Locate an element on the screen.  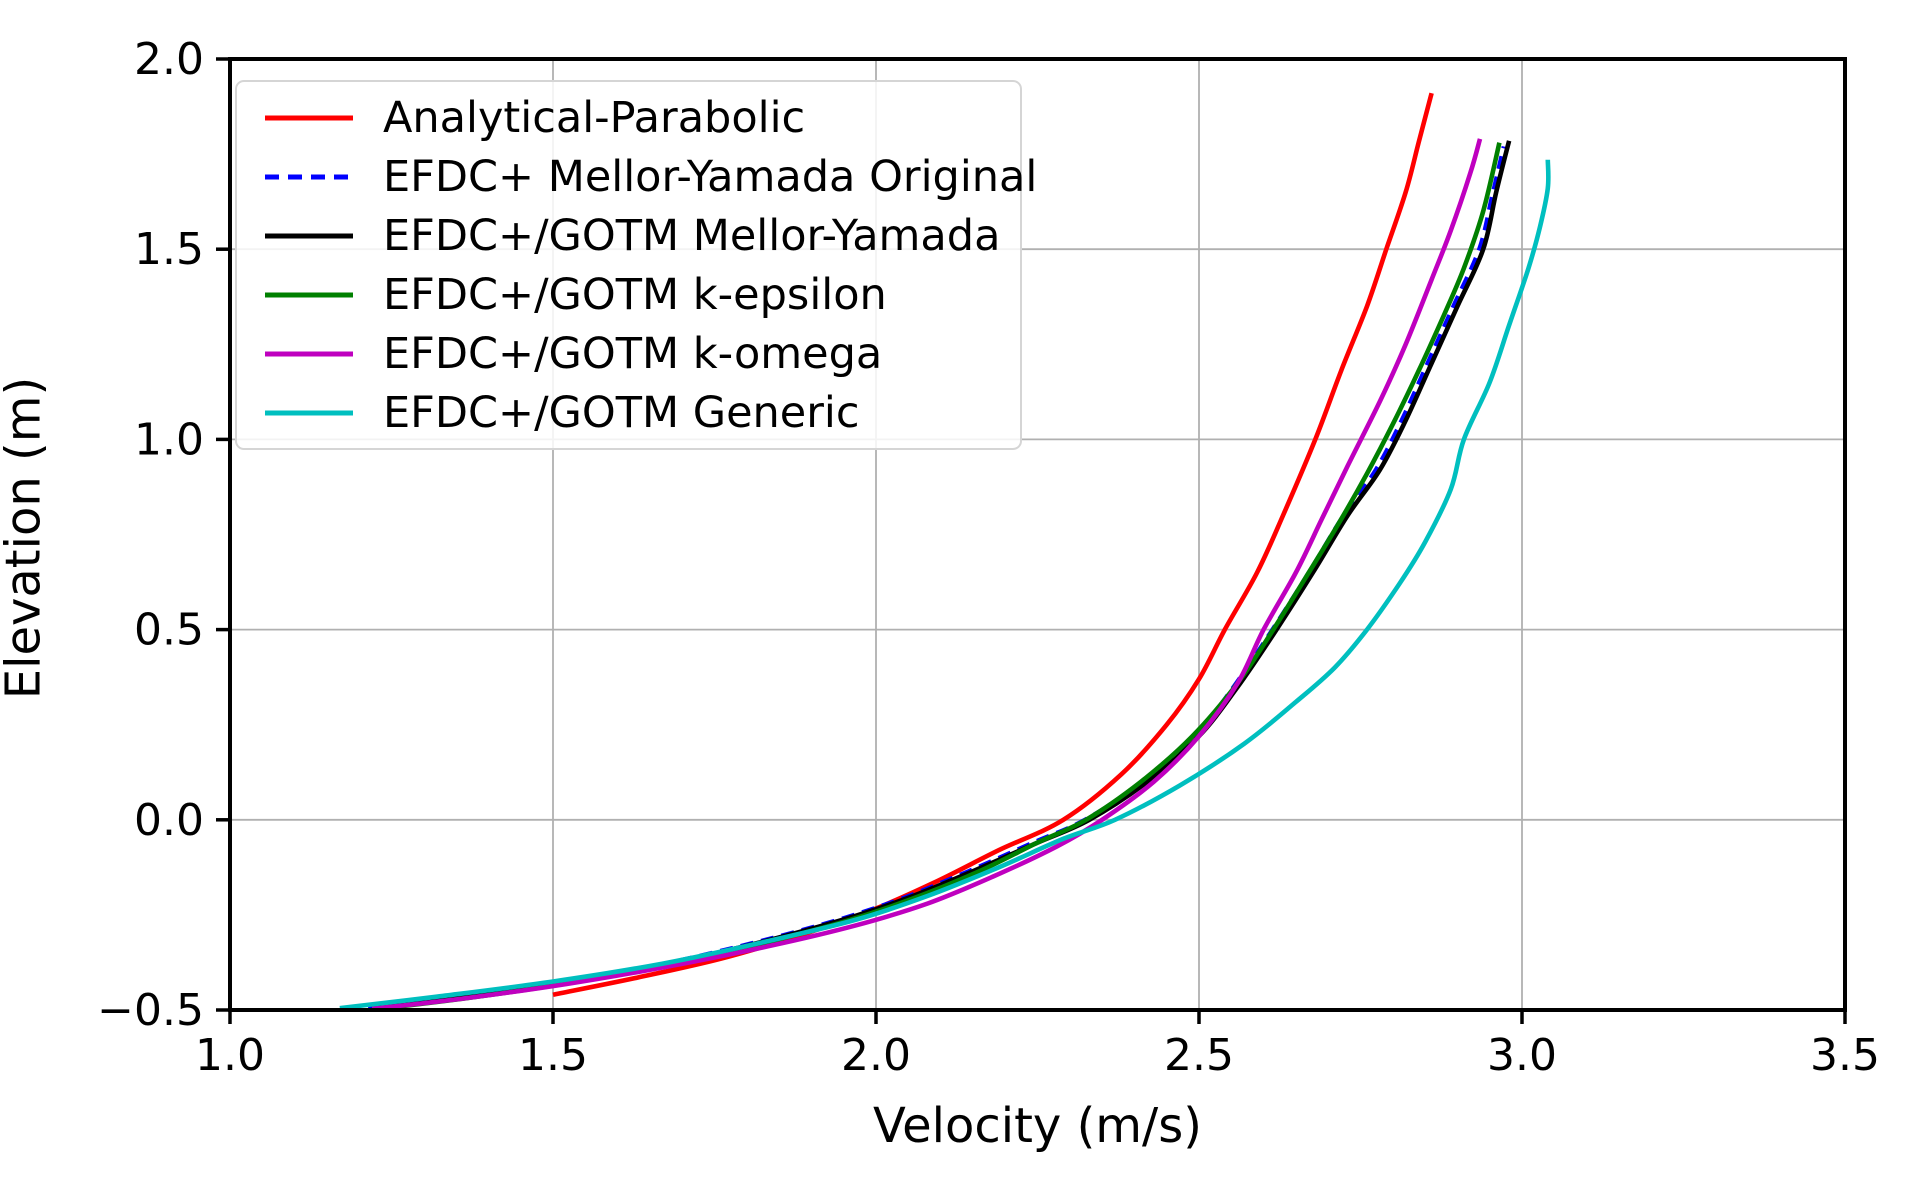
legend-label: EFDC+/GOTM Mellor-Yamada is located at coordinates (692, 235).